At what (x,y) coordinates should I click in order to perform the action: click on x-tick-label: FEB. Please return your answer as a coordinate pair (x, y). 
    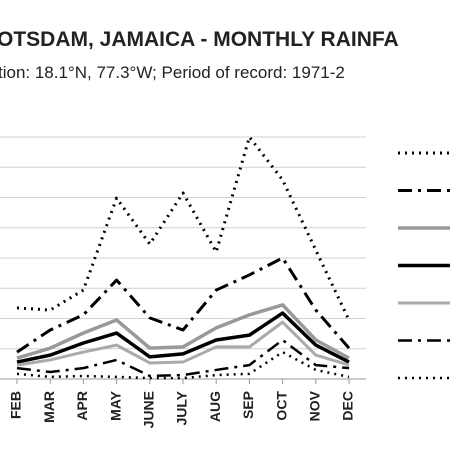
    Looking at the image, I should click on (16, 405).